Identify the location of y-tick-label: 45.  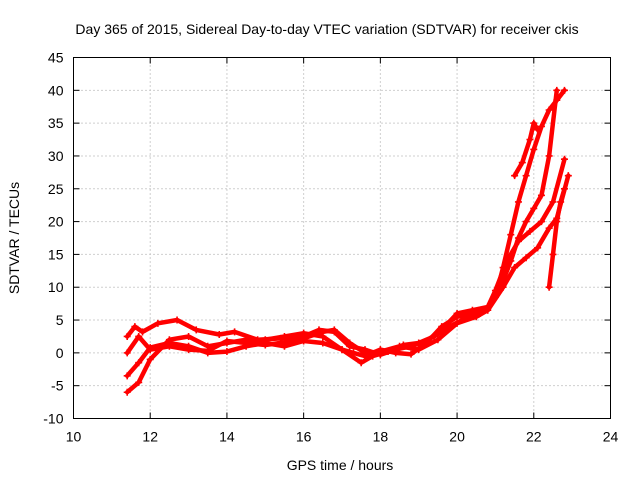
(56, 58).